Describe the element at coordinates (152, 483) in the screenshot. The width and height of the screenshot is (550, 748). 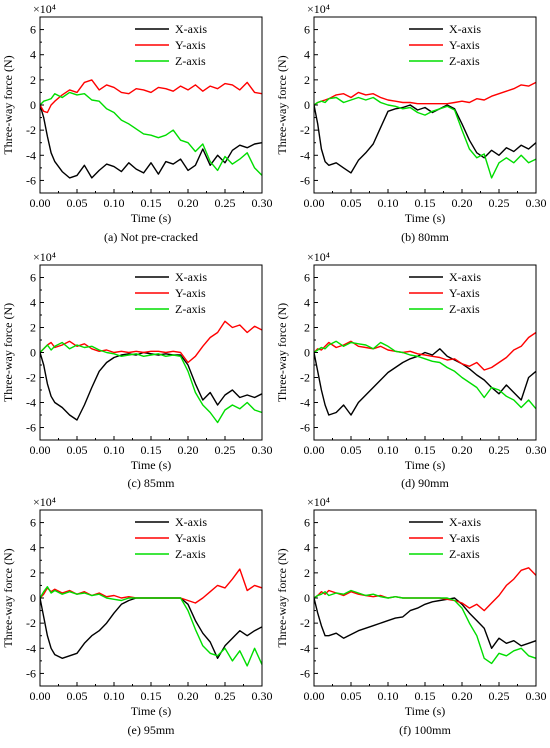
I see `panel-caption: (c) 85mm` at that location.